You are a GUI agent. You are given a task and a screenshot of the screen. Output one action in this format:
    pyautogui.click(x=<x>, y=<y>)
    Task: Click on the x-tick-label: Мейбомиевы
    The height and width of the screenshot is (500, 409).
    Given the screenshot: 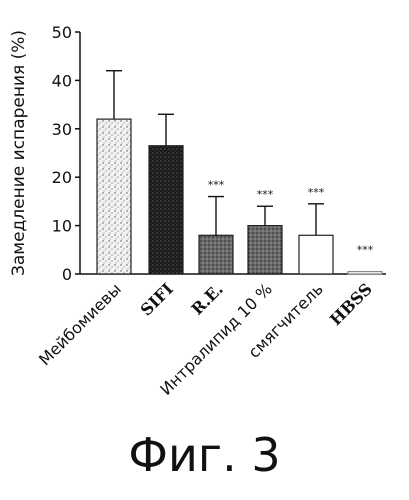 What is the action you would take?
    pyautogui.click(x=80, y=324)
    